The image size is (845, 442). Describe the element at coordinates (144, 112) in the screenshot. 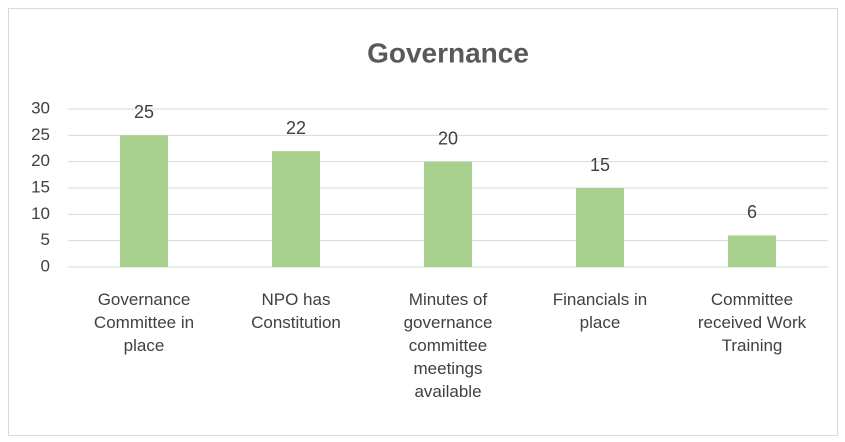

I see `data-label: 25` at that location.